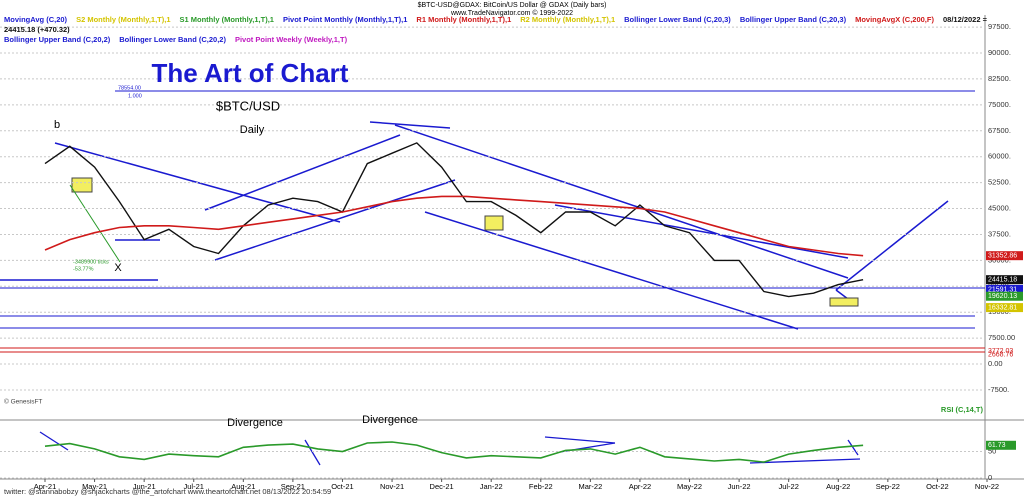 This screenshot has height=497, width=1024. I want to click on y-tick-label: 0.00, so click(995, 363).